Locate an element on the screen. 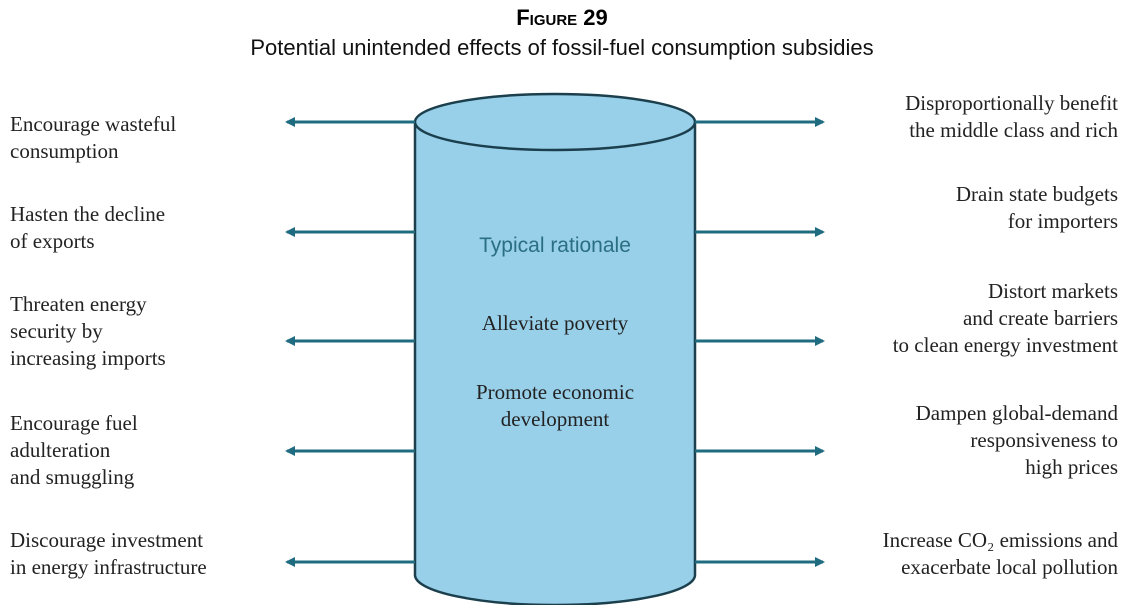 The image size is (1124, 605). left-effect: consumption is located at coordinates (64, 151).